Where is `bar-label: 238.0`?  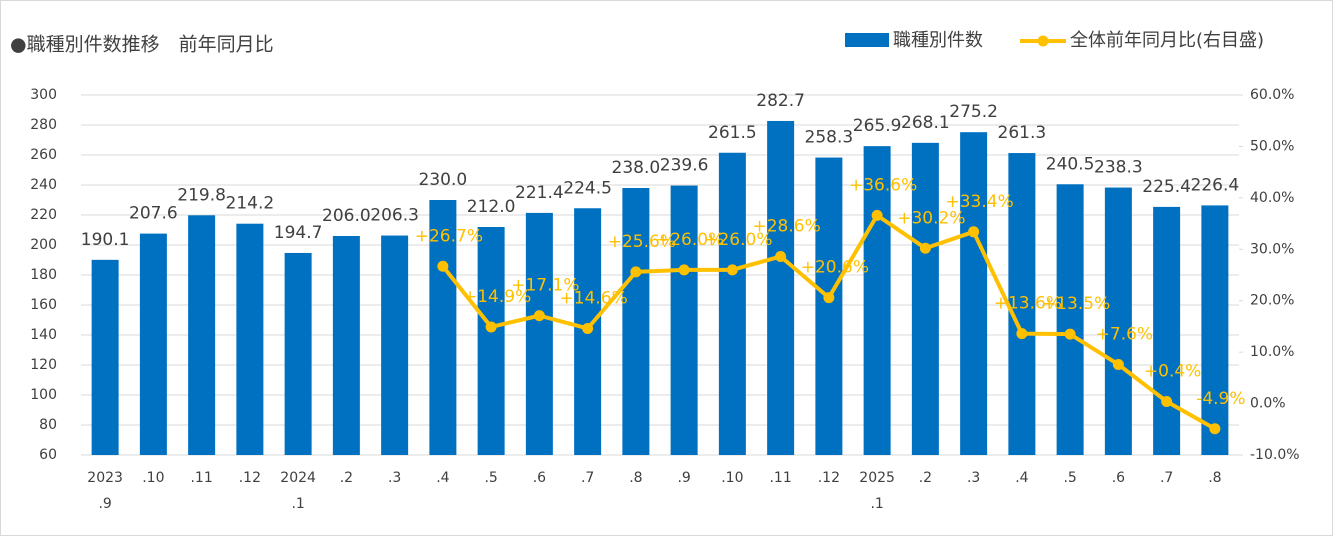
bar-label: 238.0 is located at coordinates (636, 168).